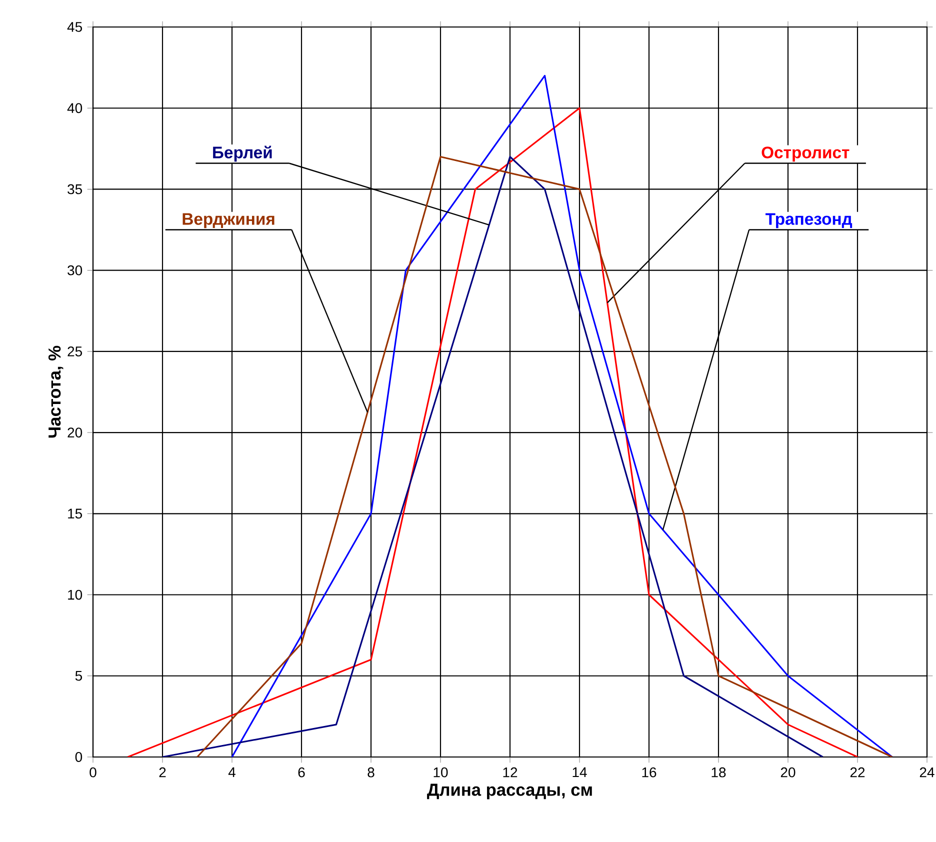 This screenshot has width=936, height=842. What do you see at coordinates (162, 772) in the screenshot?
I see `x-tick-label: 2` at bounding box center [162, 772].